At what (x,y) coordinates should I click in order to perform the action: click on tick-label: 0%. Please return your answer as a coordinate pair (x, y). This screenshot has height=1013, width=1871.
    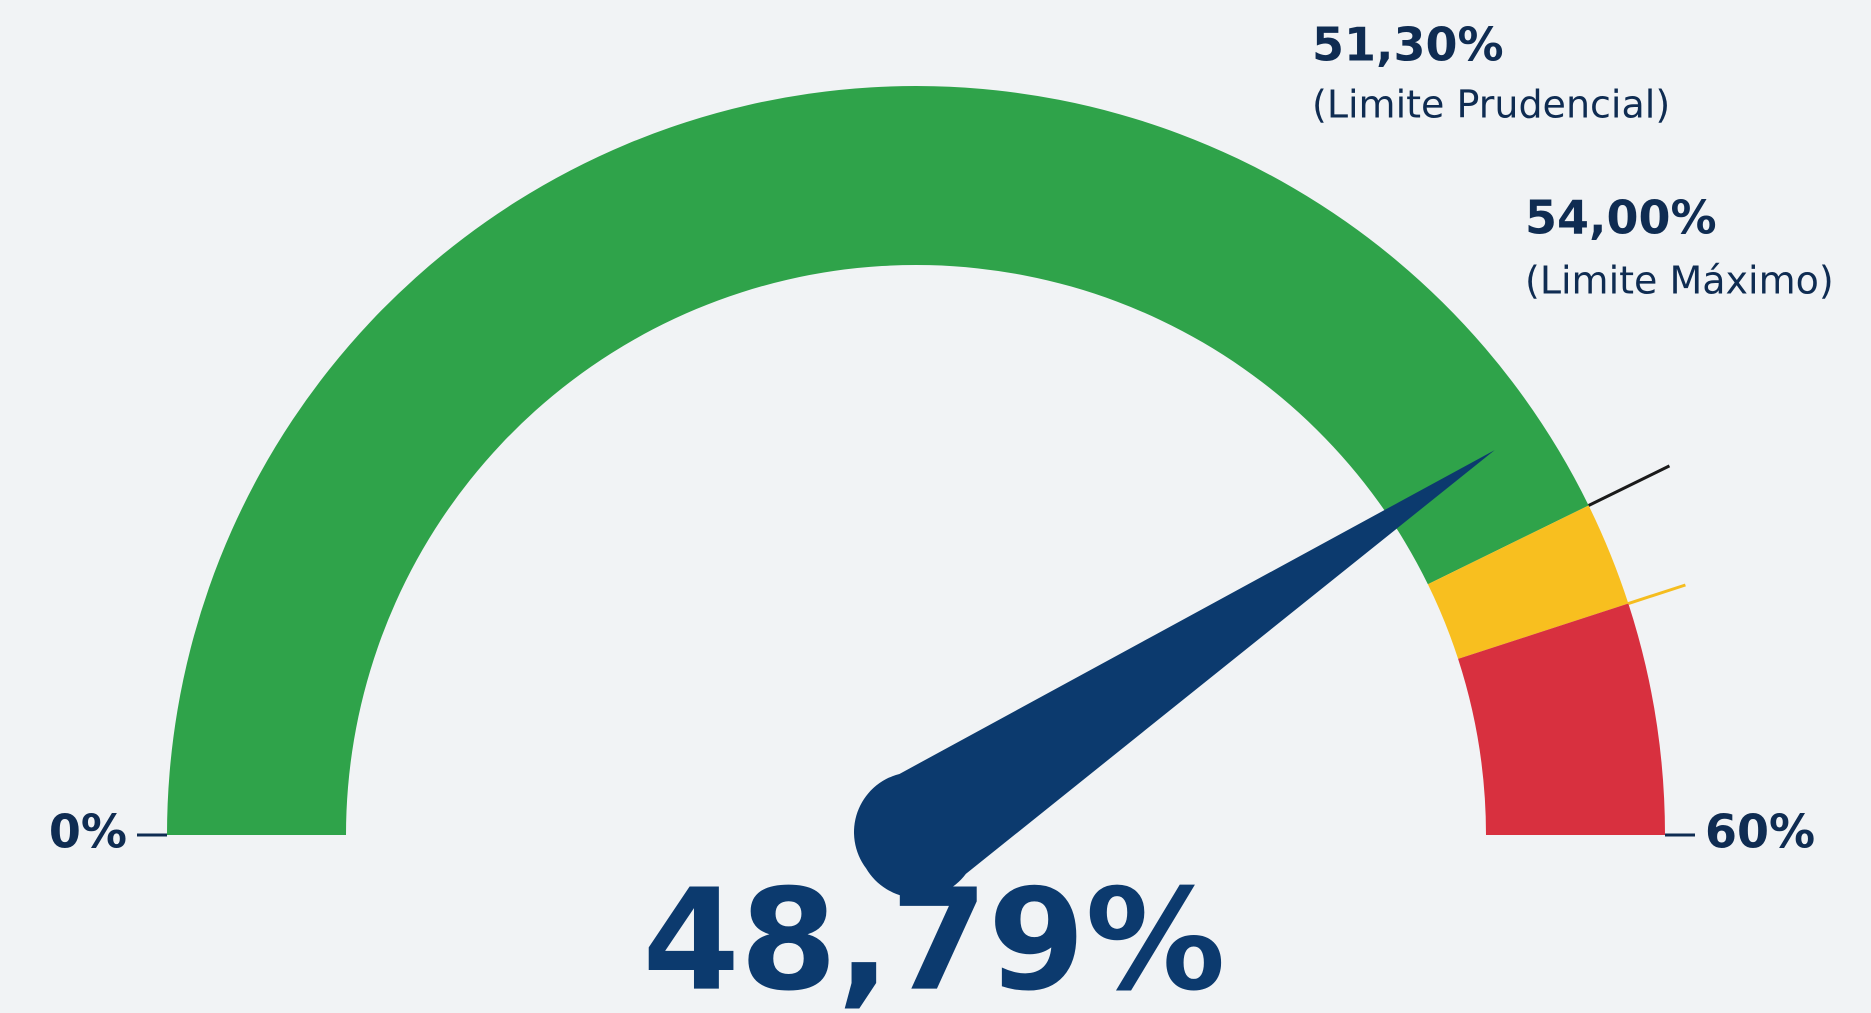
    Looking at the image, I should click on (88, 832).